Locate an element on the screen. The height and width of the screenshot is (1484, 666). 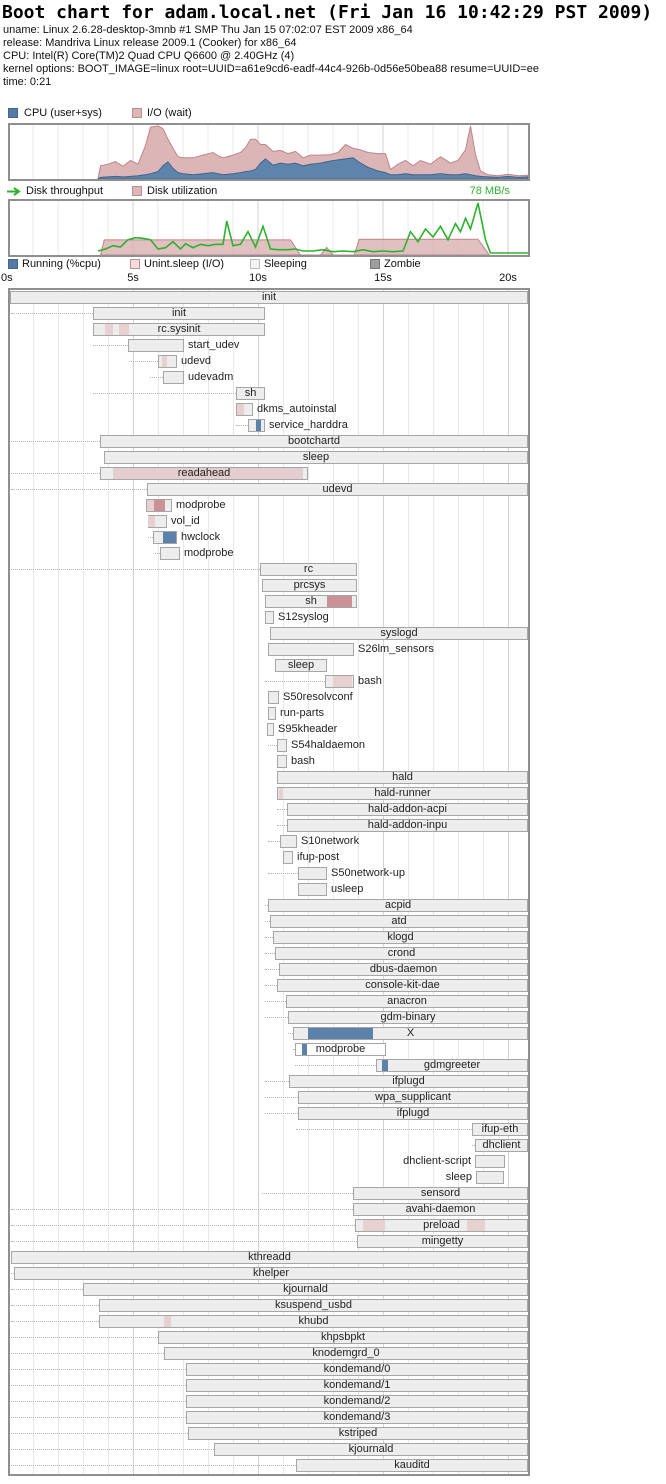
process-row: rc.sysinit is located at coordinates (269, 330).